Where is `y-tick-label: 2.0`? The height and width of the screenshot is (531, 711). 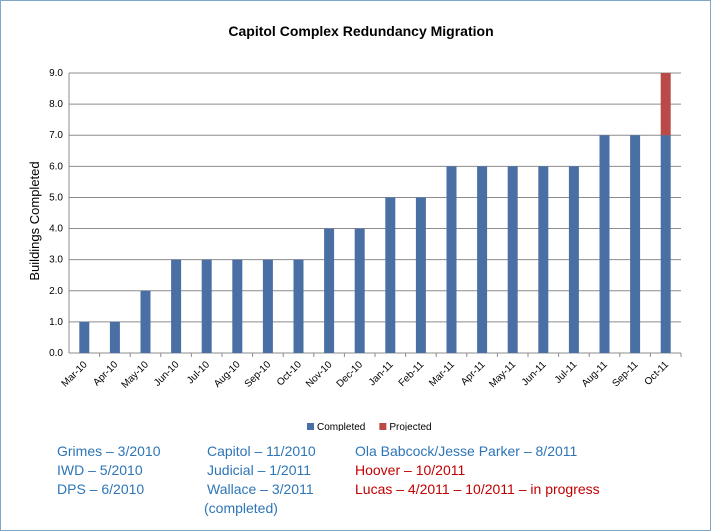
y-tick-label: 2.0 is located at coordinates (56, 291).